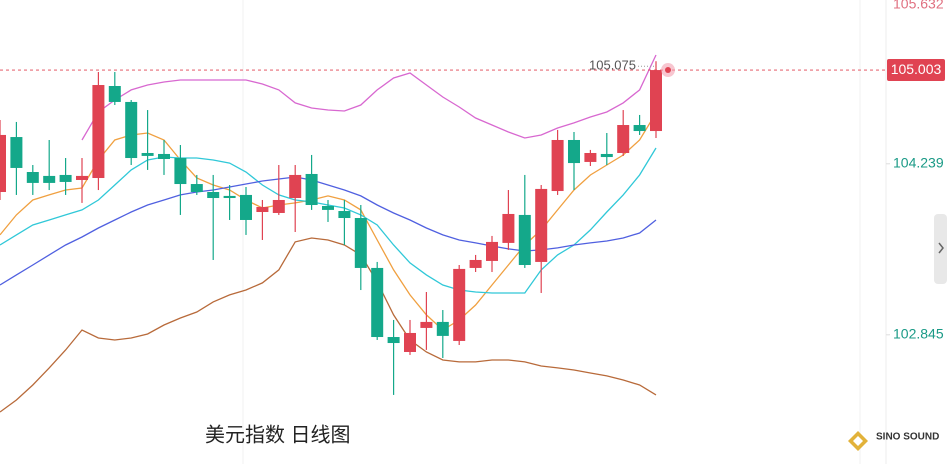  Describe the element at coordinates (369, 97) in the screenshot. I see `indicator-line` at that location.